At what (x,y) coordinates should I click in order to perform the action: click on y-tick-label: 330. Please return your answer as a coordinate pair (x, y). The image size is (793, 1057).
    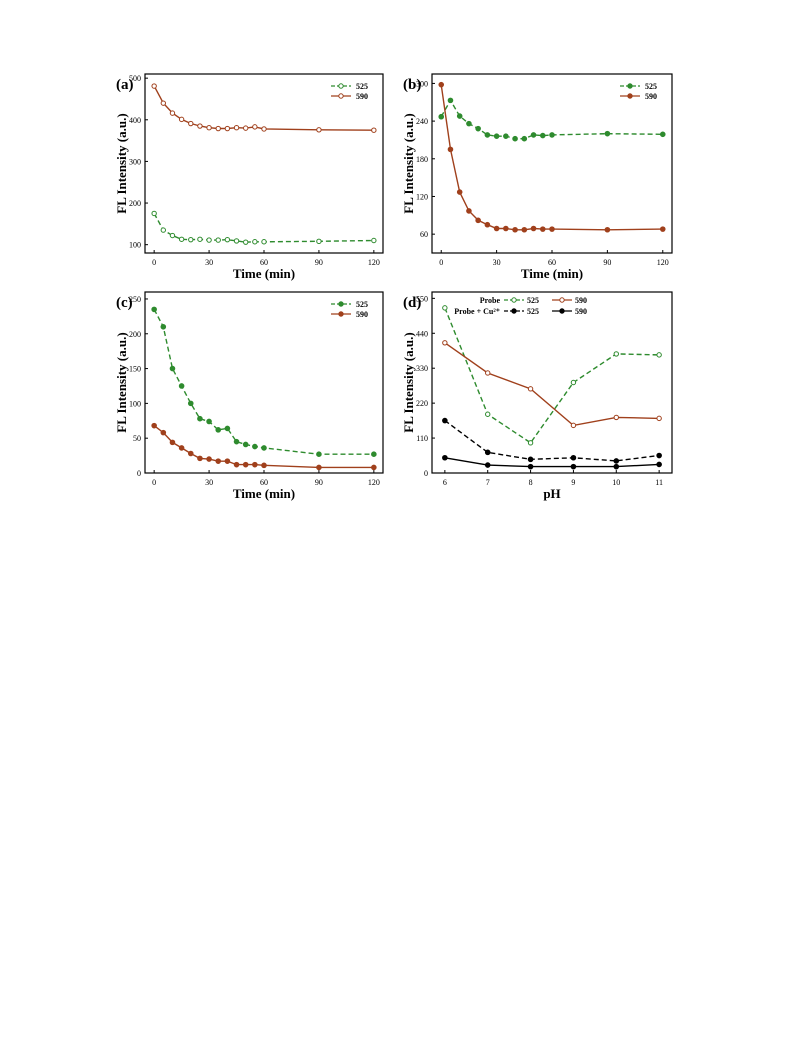
    Looking at the image, I should click on (422, 368).